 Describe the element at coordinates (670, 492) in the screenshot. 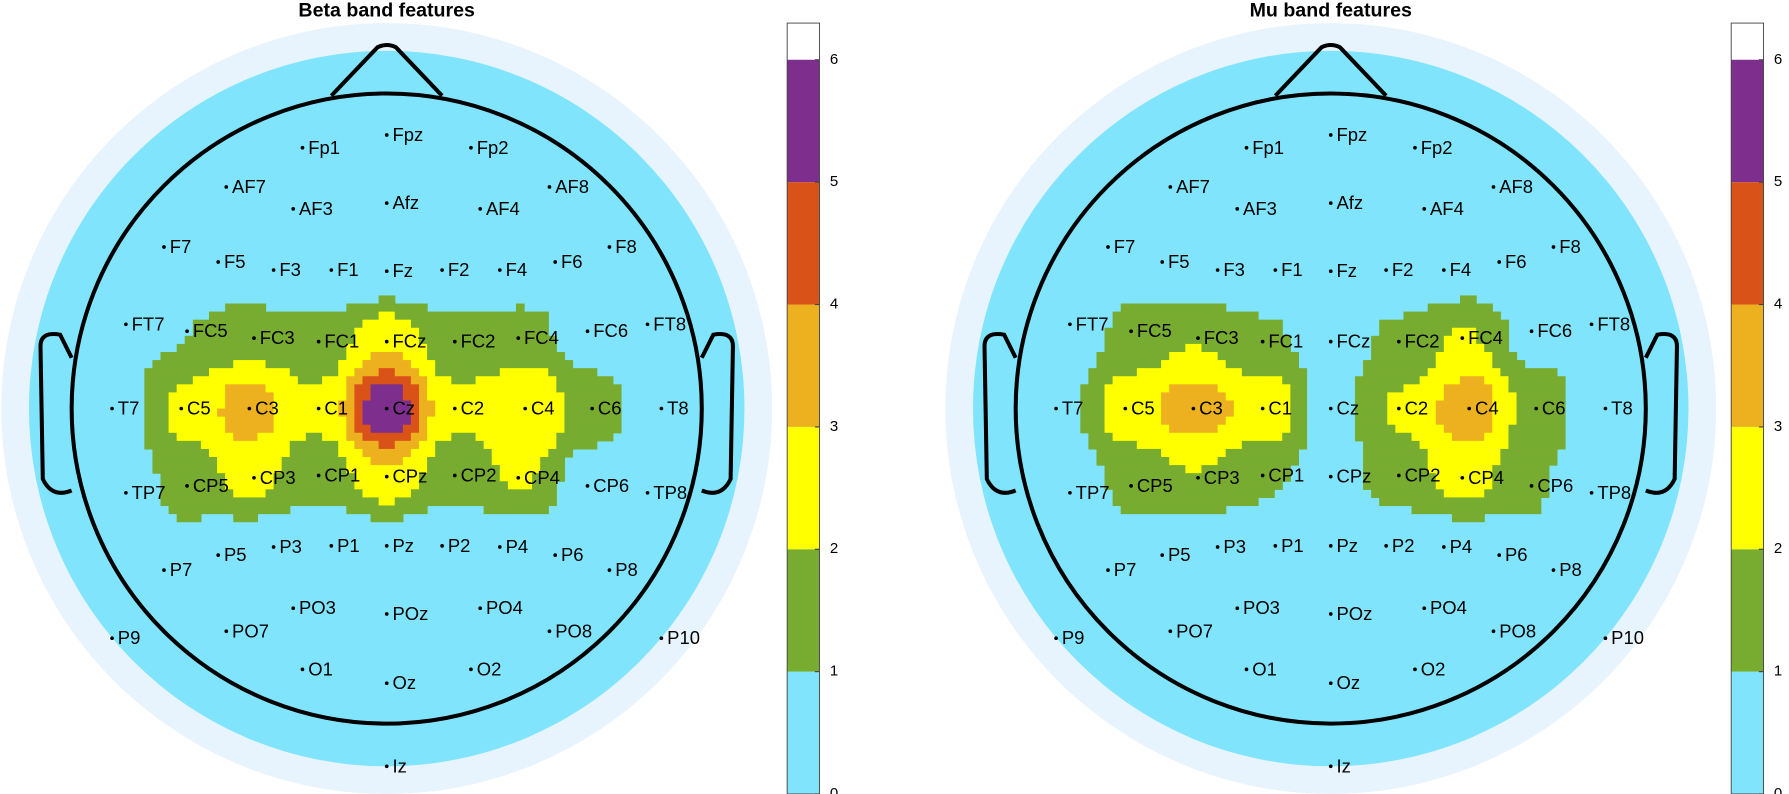

I see `electrode-label: TP8` at that location.